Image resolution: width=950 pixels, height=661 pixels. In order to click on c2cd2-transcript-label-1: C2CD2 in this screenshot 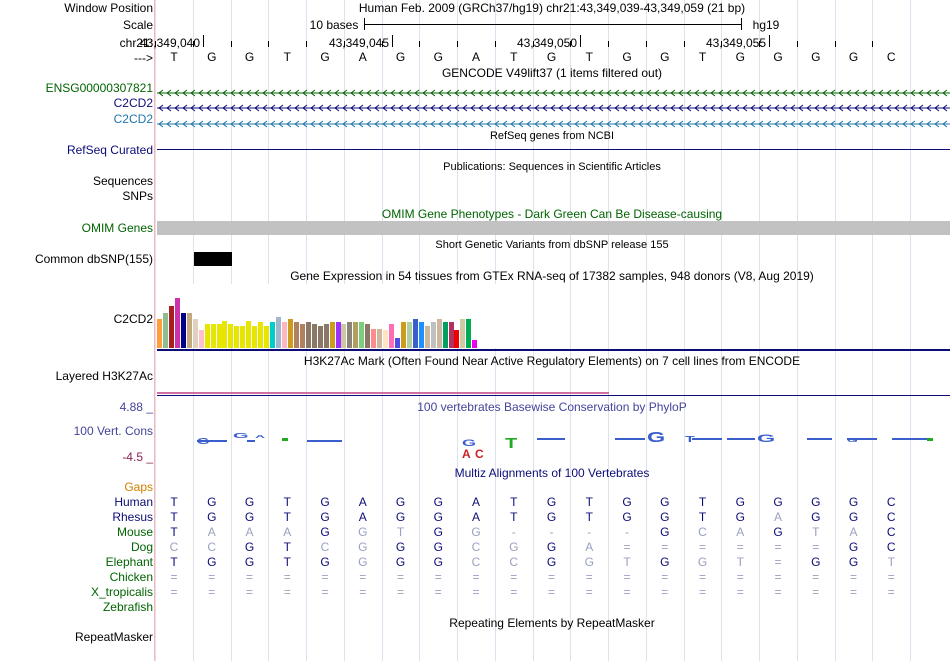, I will do `click(133, 103)`.